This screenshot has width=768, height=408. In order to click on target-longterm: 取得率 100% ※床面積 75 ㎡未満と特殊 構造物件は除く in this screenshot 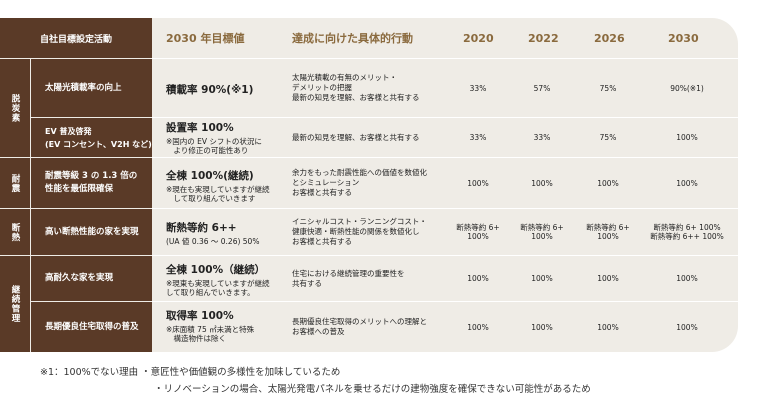, I will do `click(228, 325)`.